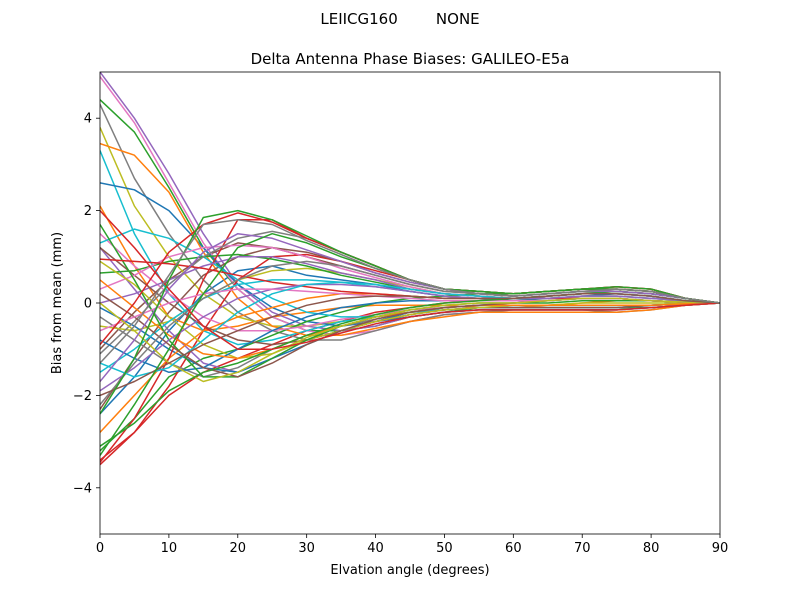 The image size is (800, 600). I want to click on x-tick-label: 0, so click(100, 548).